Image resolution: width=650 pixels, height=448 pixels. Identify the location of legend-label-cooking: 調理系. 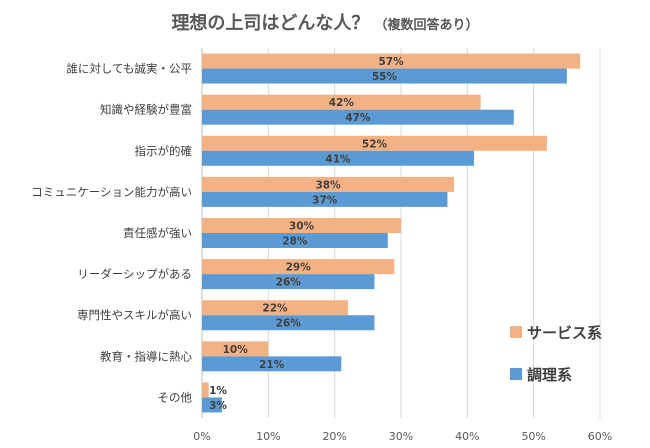
(549, 375).